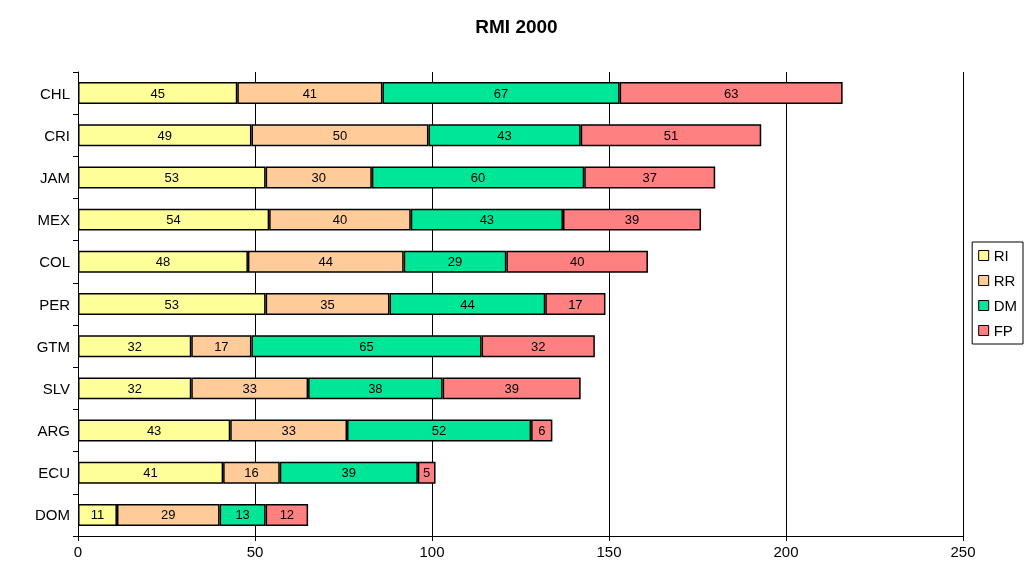 This screenshot has width=1033, height=586. What do you see at coordinates (671, 135) in the screenshot?
I see `data-label: 51` at bounding box center [671, 135].